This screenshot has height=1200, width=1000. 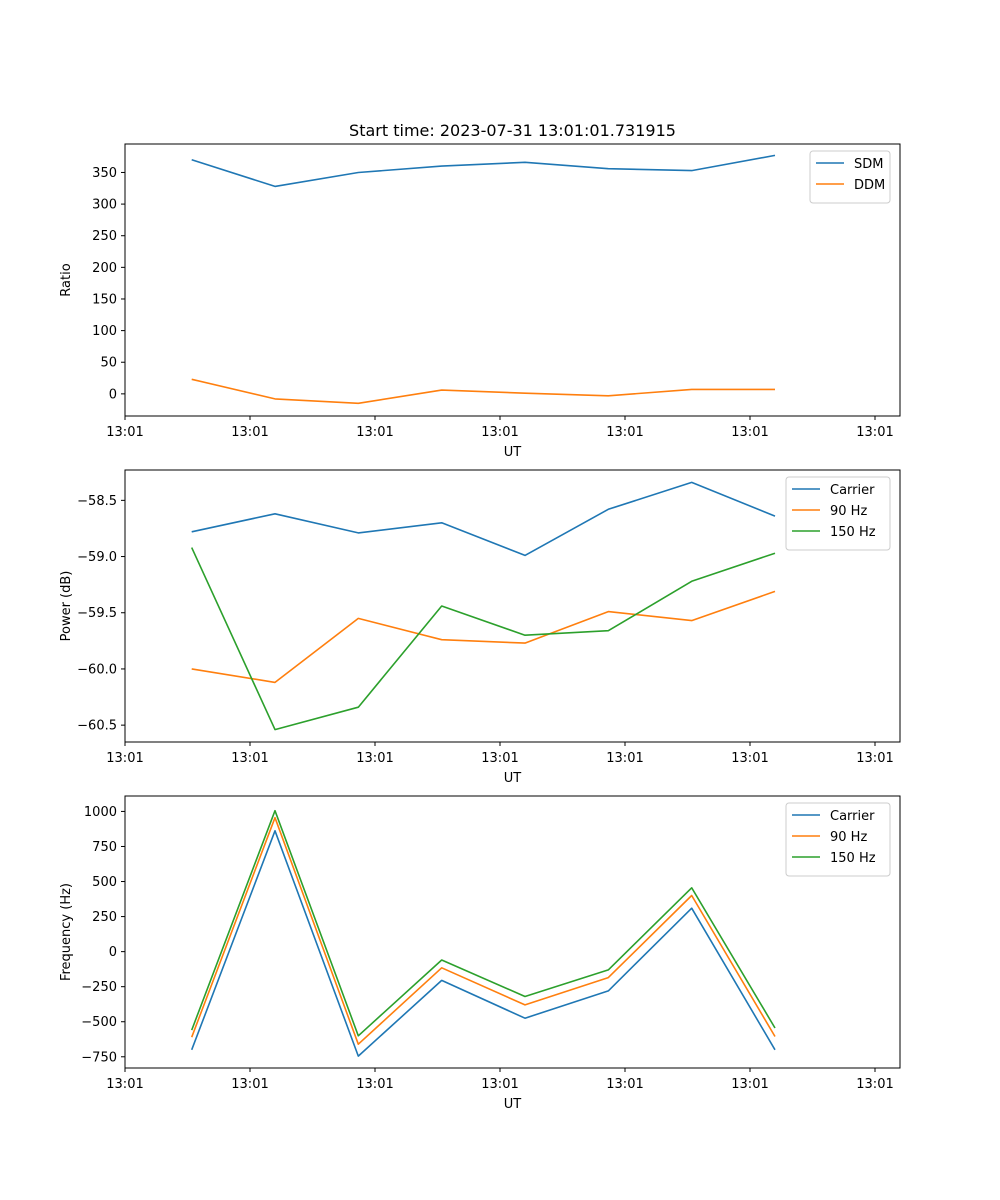 I want to click on frequency-y-tick-label: 750, so click(x=104, y=847).